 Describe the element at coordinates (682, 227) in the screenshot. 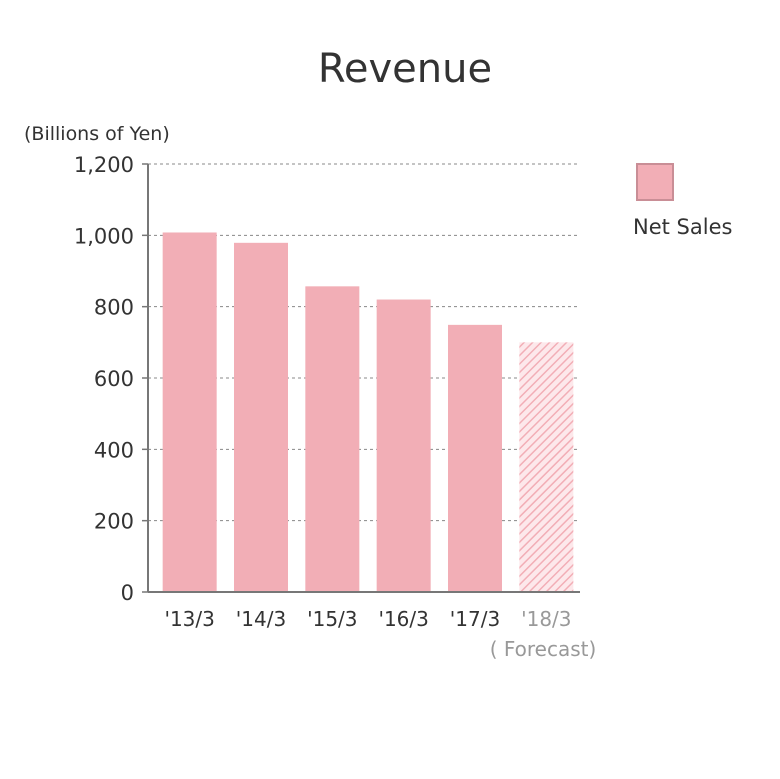

I see `legend-label-net-sales: Net Sales` at that location.